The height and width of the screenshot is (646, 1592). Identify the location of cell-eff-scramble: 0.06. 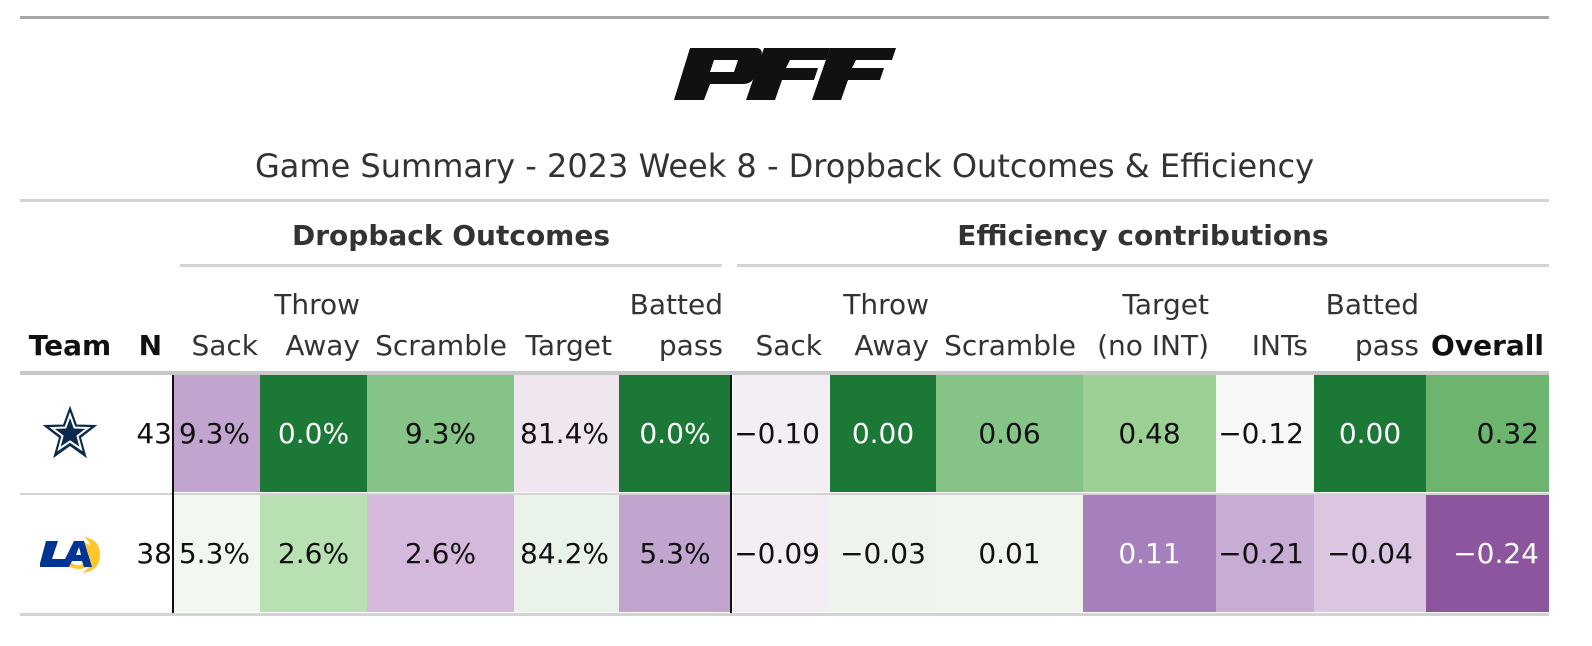
(1009, 433).